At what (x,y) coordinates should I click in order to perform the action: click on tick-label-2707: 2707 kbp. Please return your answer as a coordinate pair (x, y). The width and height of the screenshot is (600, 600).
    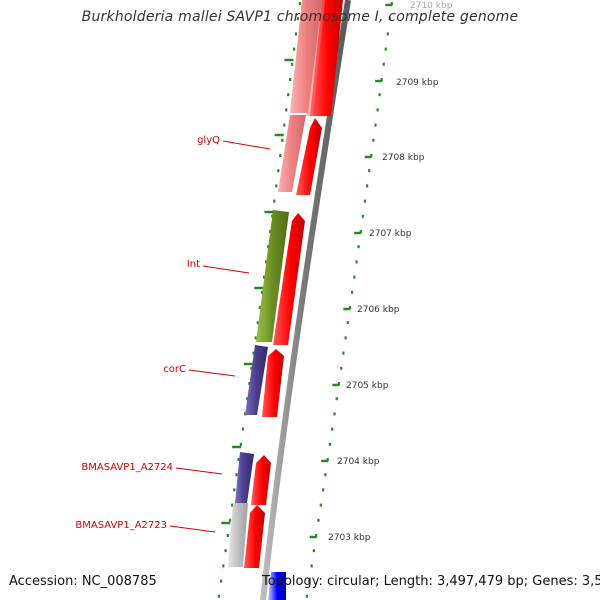
    Looking at the image, I should click on (390, 234).